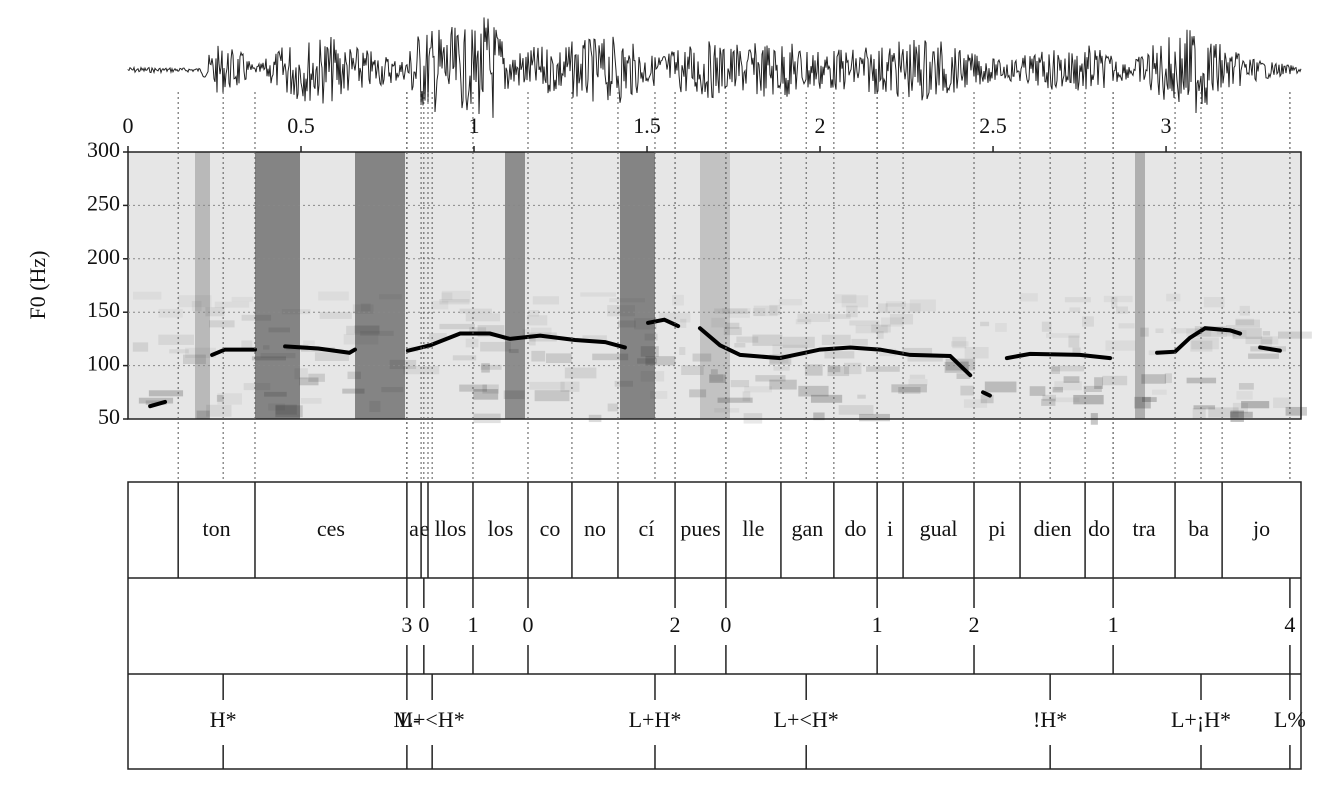 The image size is (1326, 785). Describe the element at coordinates (1198, 528) in the screenshot. I see `syllable-label: ba` at that location.